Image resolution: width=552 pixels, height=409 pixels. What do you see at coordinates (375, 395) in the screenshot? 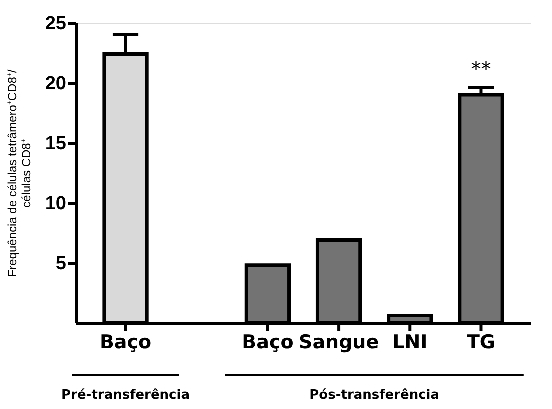
I see `text: Pós-transferência` at bounding box center [375, 395].